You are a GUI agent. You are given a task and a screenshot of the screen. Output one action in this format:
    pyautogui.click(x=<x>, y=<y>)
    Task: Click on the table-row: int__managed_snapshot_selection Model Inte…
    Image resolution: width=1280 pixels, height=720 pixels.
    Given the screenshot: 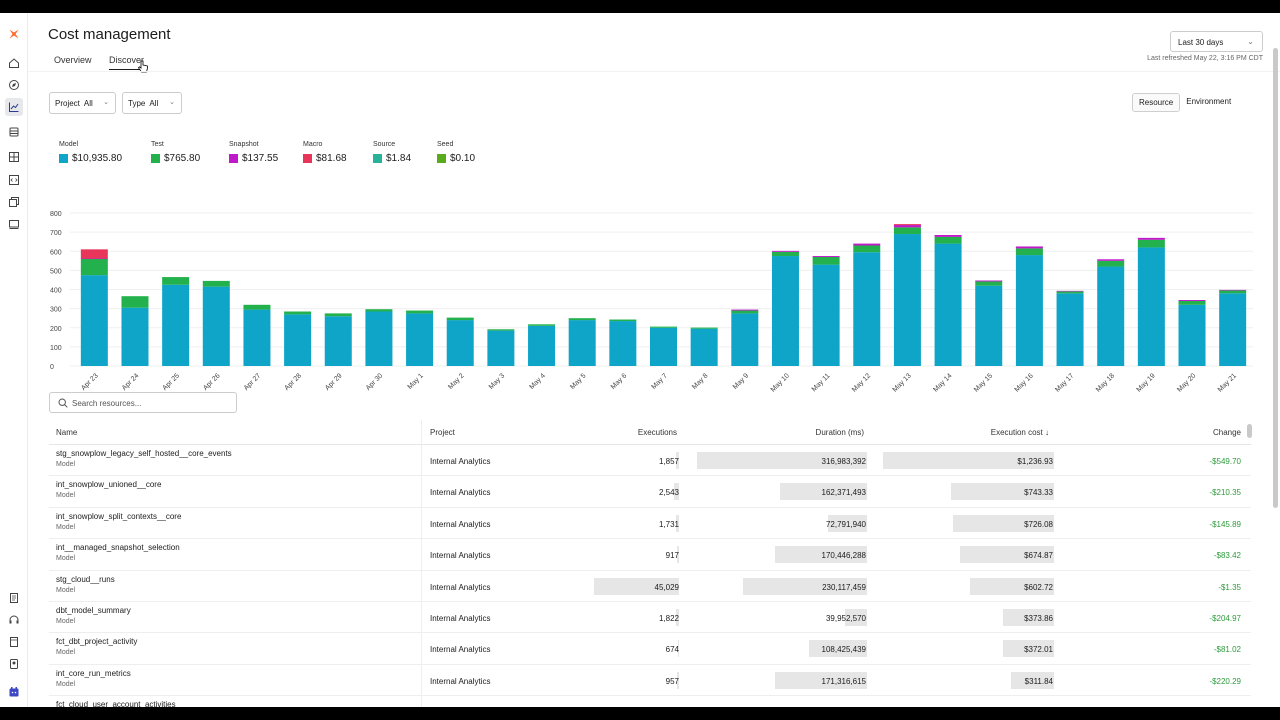 What is the action you would take?
    pyautogui.click(x=650, y=555)
    